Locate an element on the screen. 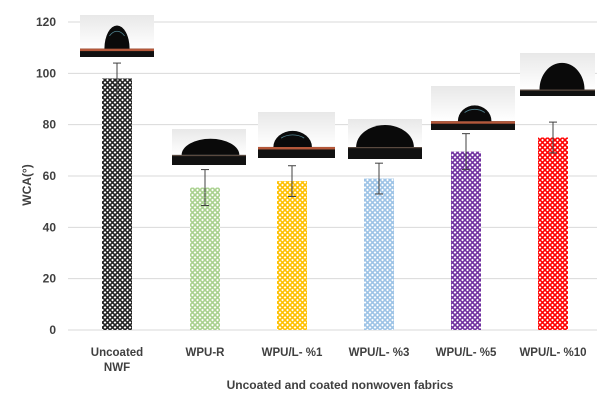 The width and height of the screenshot is (603, 399). y-tick-label: 60 is located at coordinates (50, 176).